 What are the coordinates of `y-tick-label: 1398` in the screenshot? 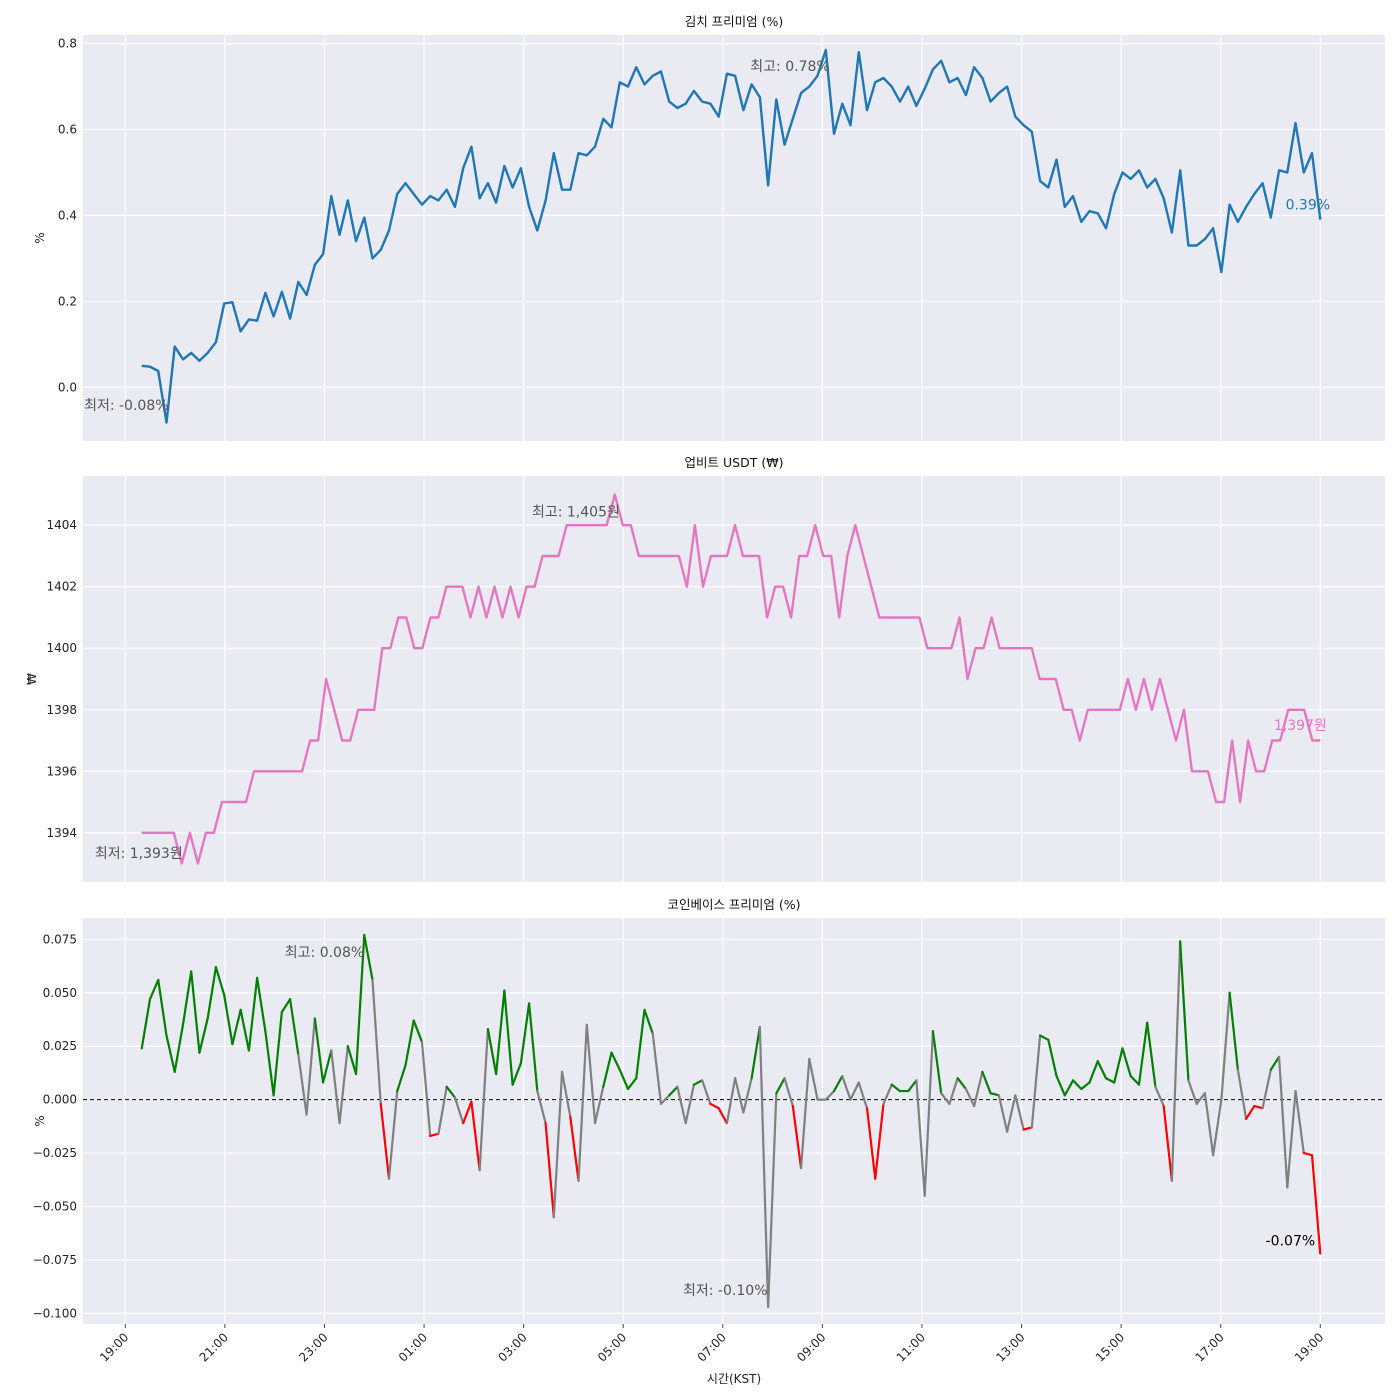 It's located at (61, 710).